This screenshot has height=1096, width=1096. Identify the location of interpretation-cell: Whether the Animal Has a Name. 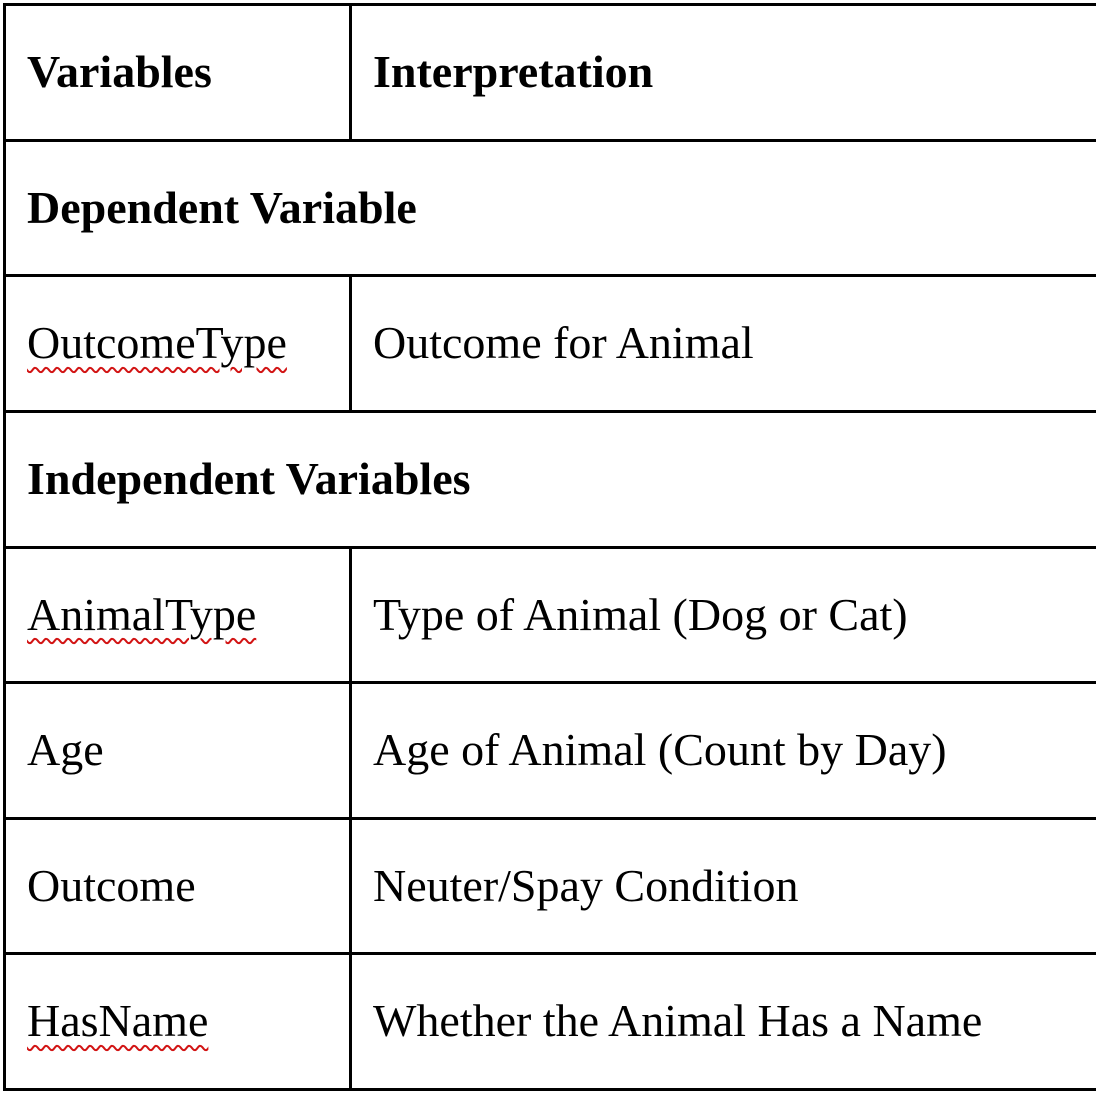
(722, 1021).